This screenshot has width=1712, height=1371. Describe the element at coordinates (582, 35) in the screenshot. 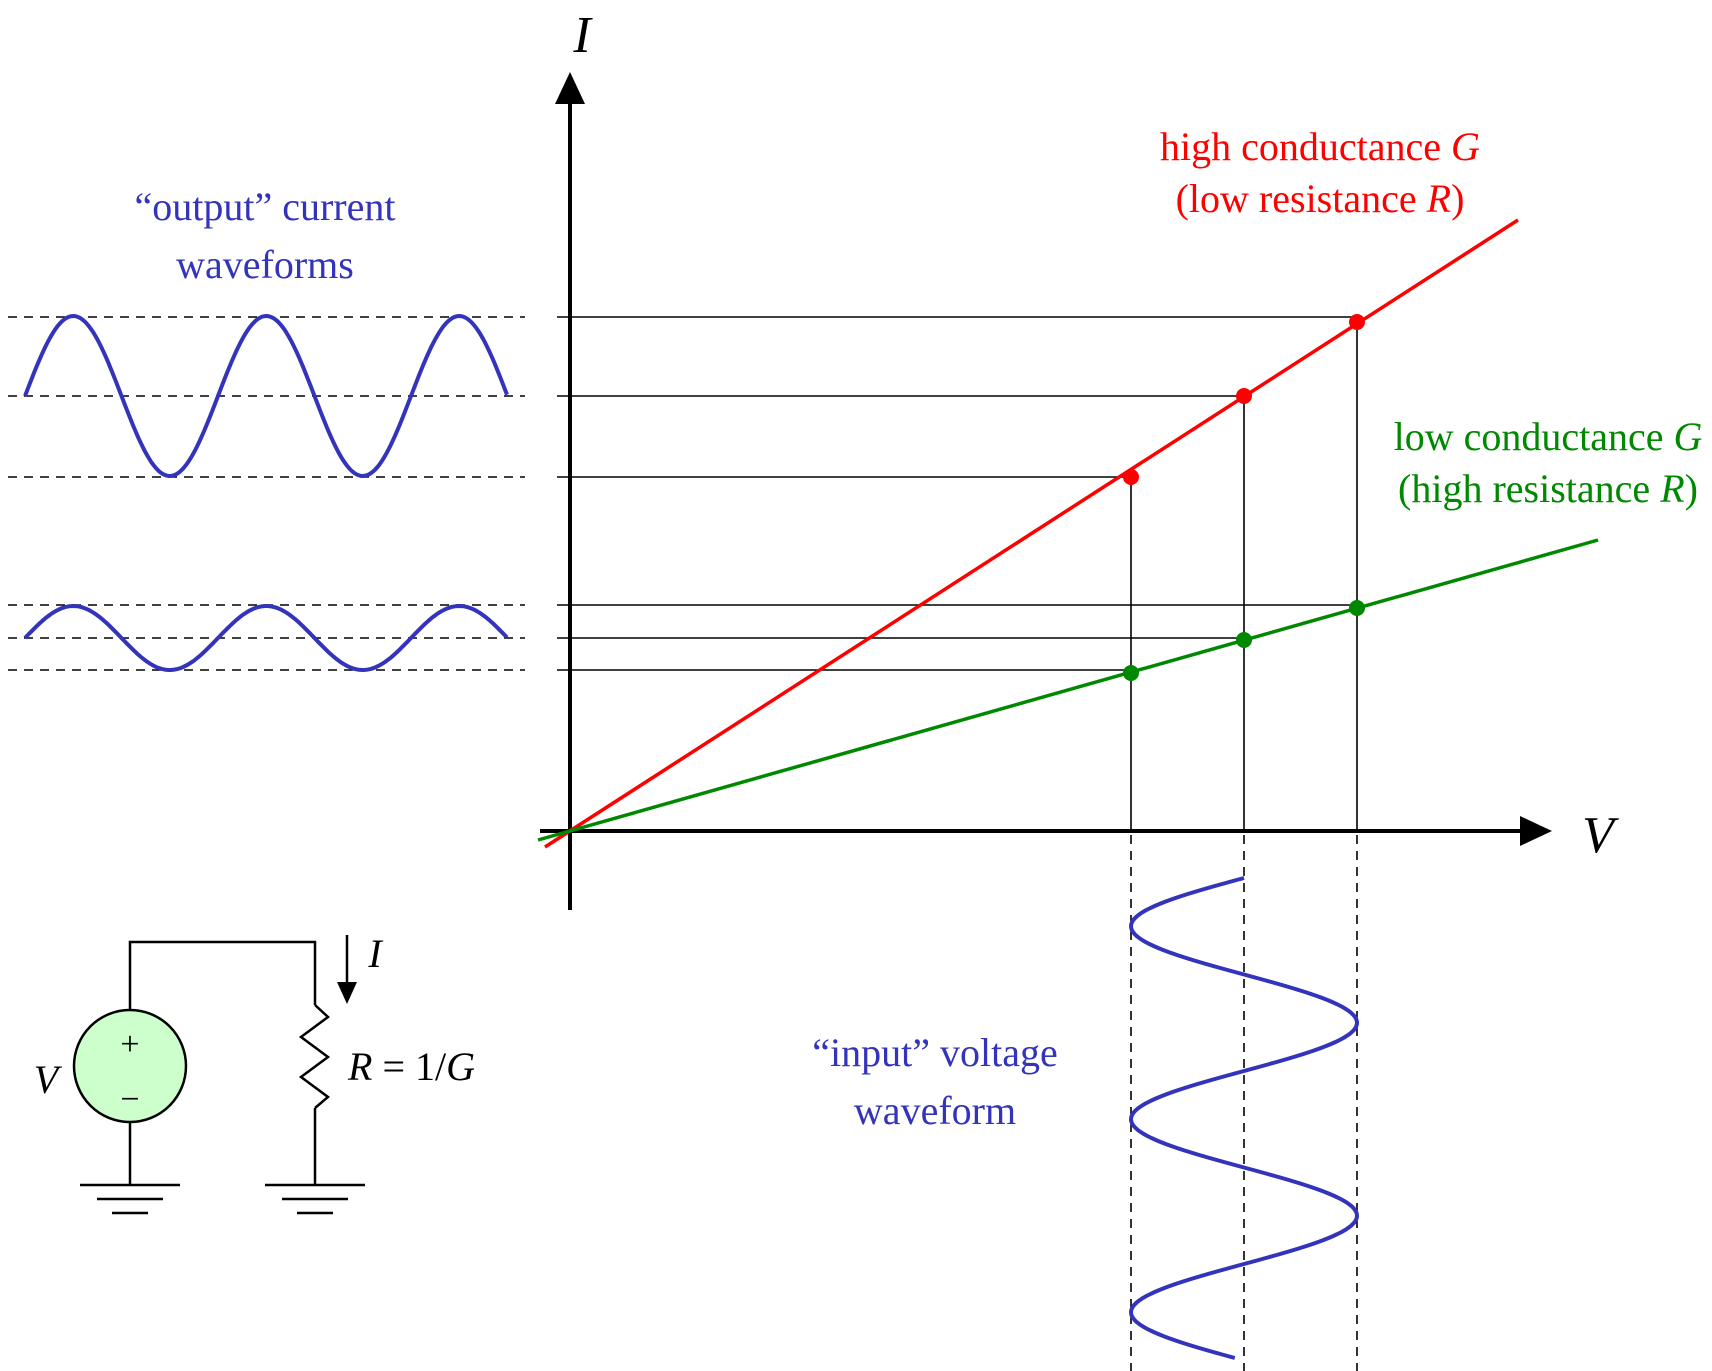

I see `y-axis-label: I` at that location.